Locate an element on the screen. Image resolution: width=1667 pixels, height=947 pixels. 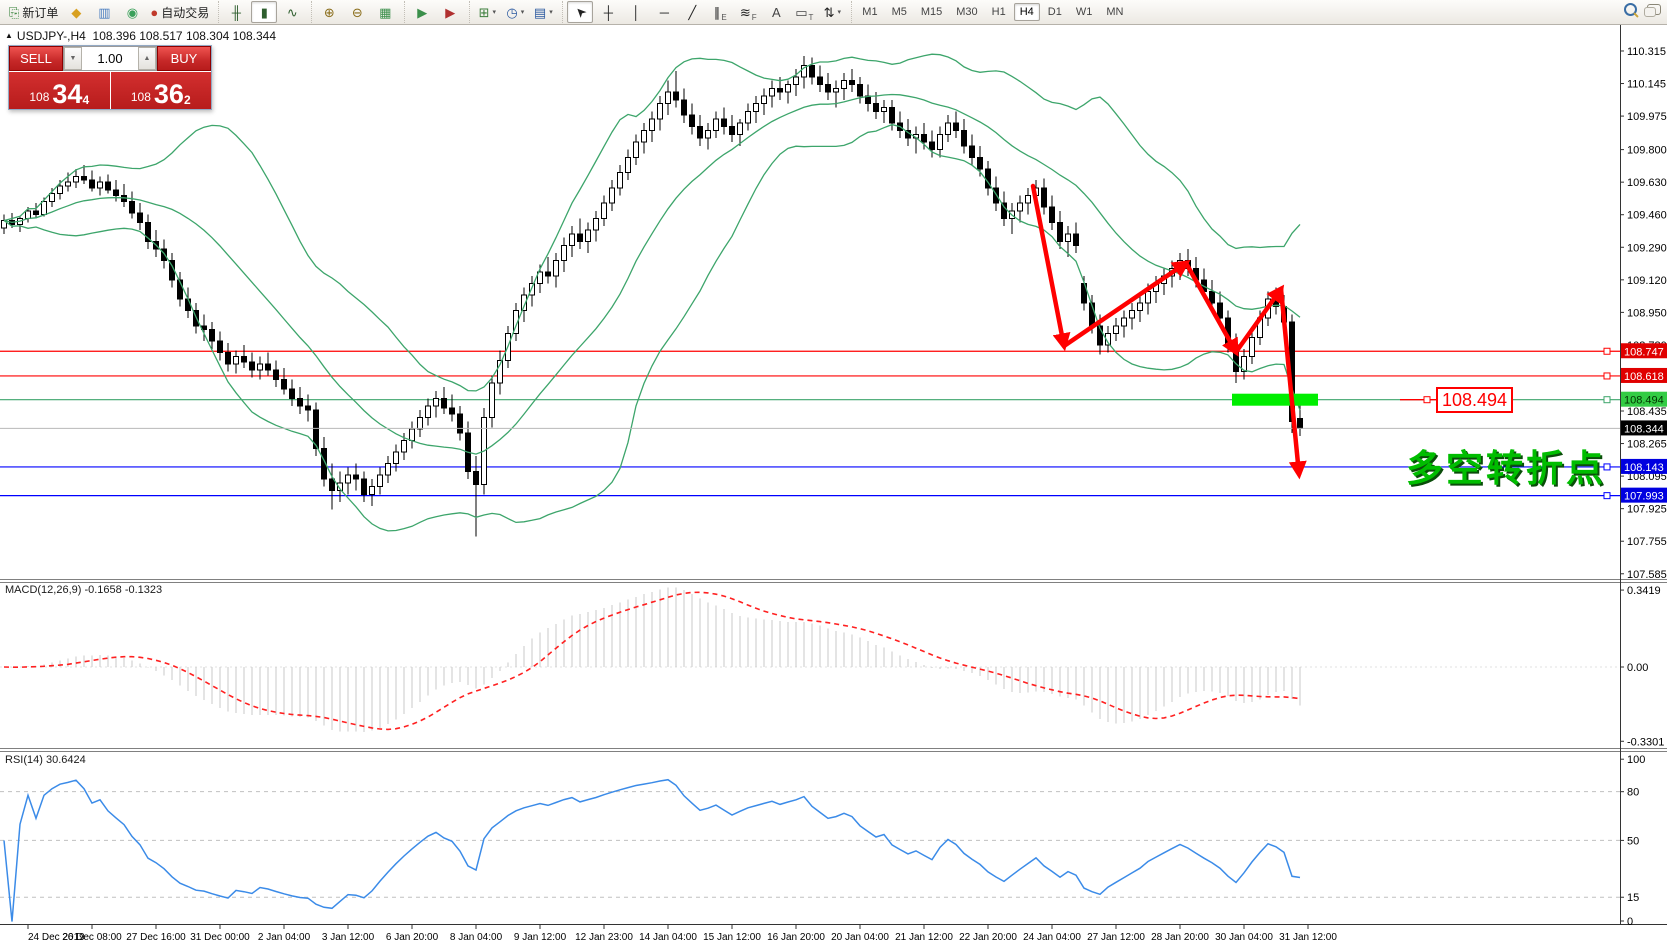
svg-text: 108.143 is located at coordinates (1644, 468).